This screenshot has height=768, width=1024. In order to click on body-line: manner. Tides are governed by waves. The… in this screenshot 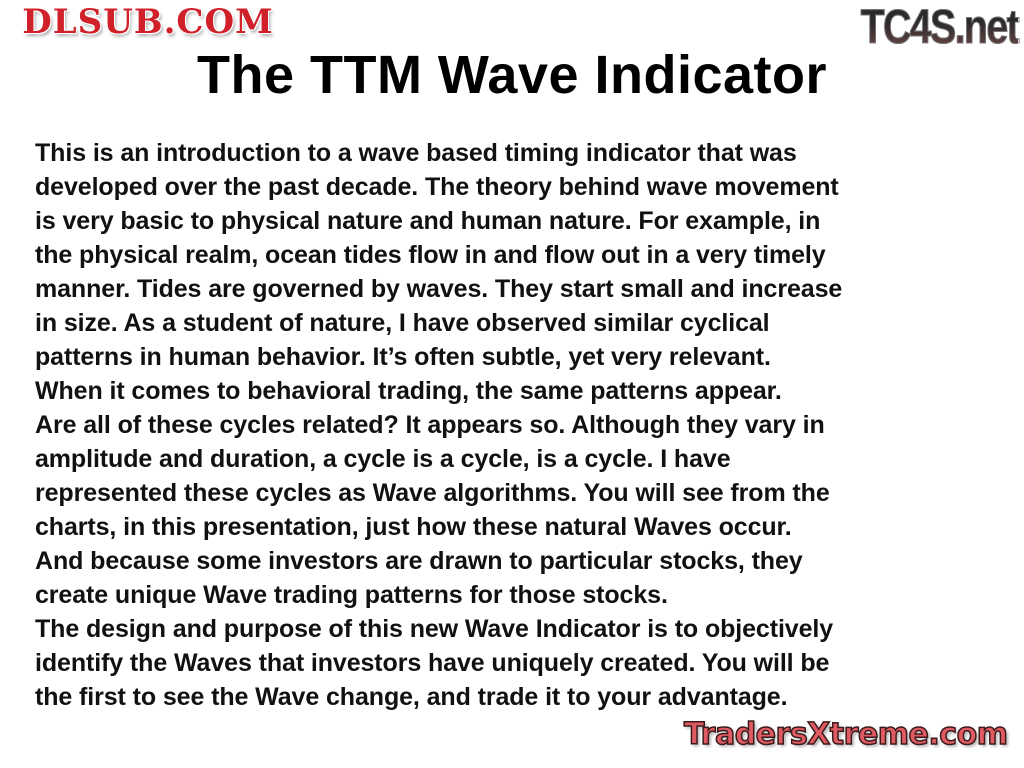, I will do `click(439, 289)`.